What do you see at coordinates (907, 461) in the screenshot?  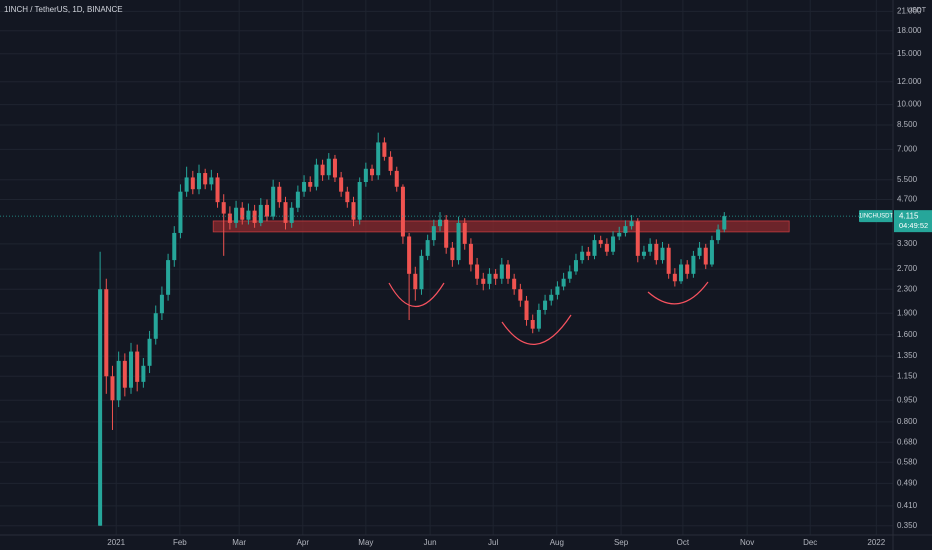 I see `y-tick-label: 0.580` at bounding box center [907, 461].